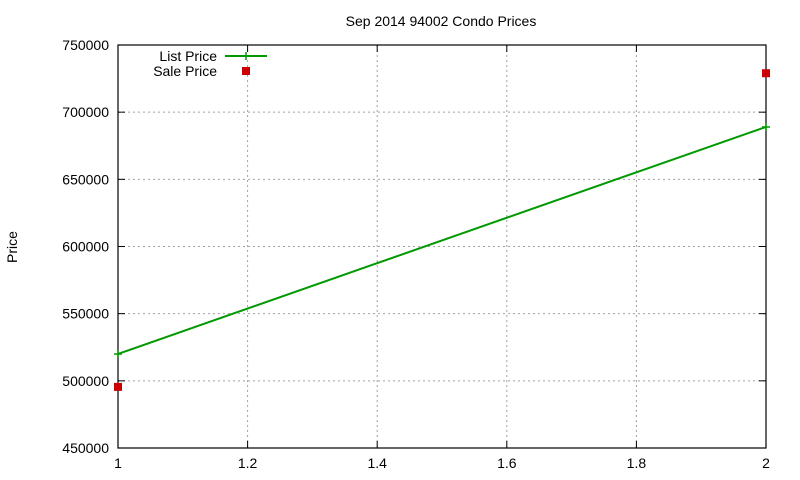  What do you see at coordinates (85, 112) in the screenshot?
I see `y-tick-label: 700000` at bounding box center [85, 112].